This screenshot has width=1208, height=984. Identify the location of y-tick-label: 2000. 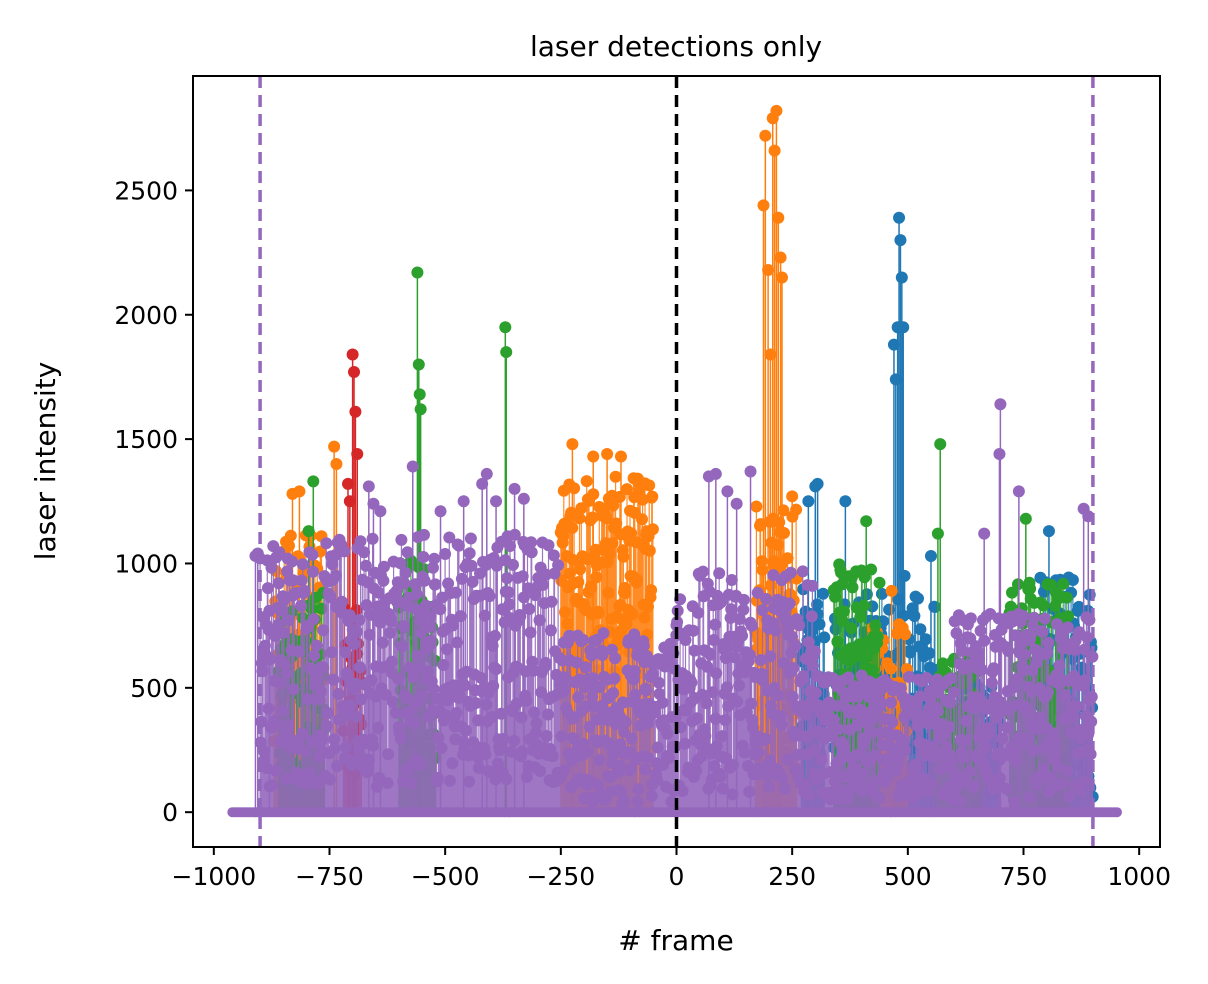
(146, 315).